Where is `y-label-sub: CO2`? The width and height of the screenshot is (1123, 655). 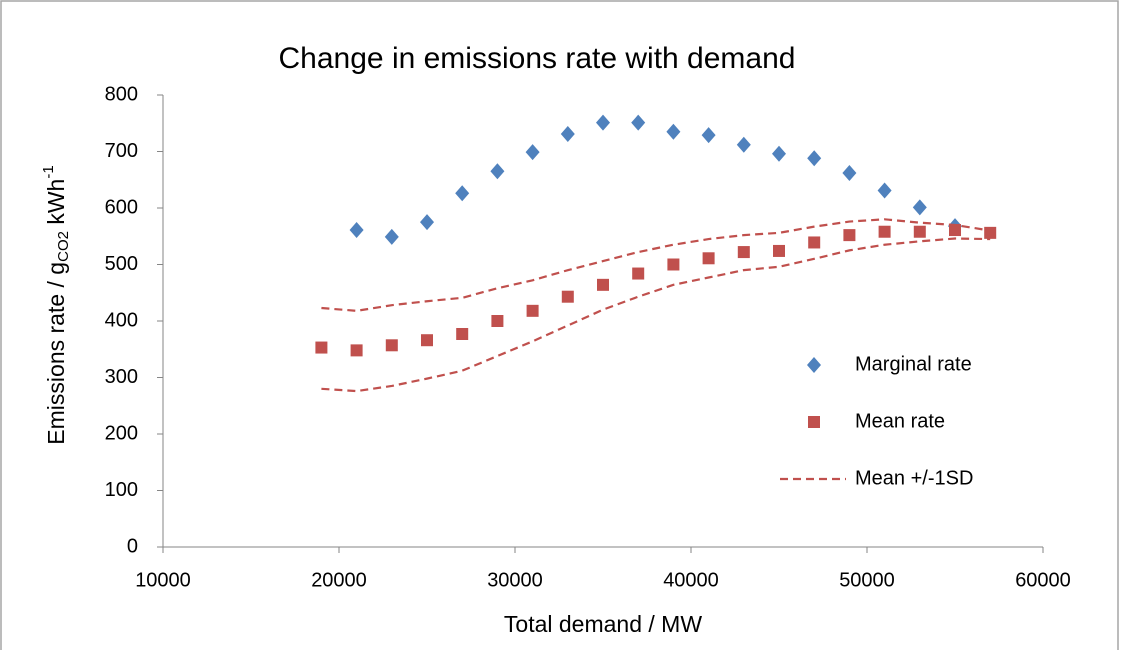 y-label-sub: CO2 is located at coordinates (63, 246).